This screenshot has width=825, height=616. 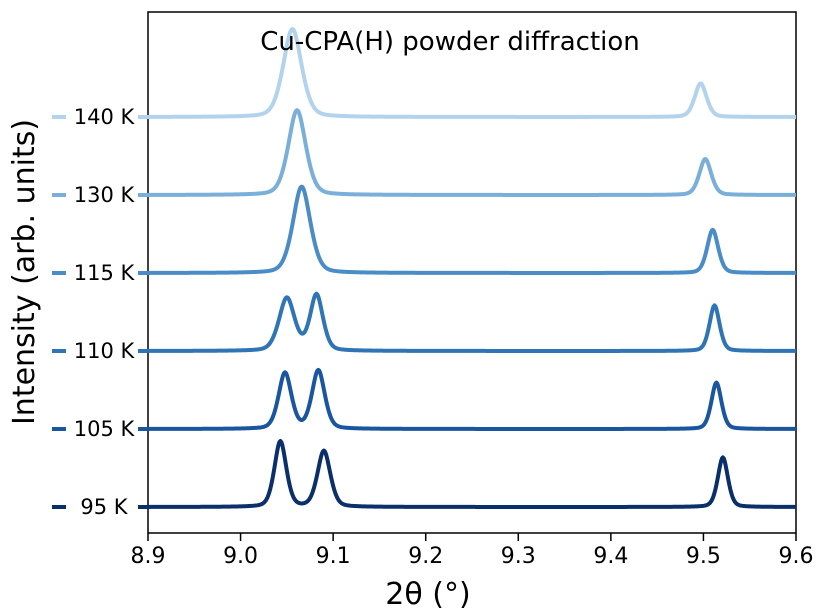 What do you see at coordinates (472, 322) in the screenshot?
I see `series-line-110k` at bounding box center [472, 322].